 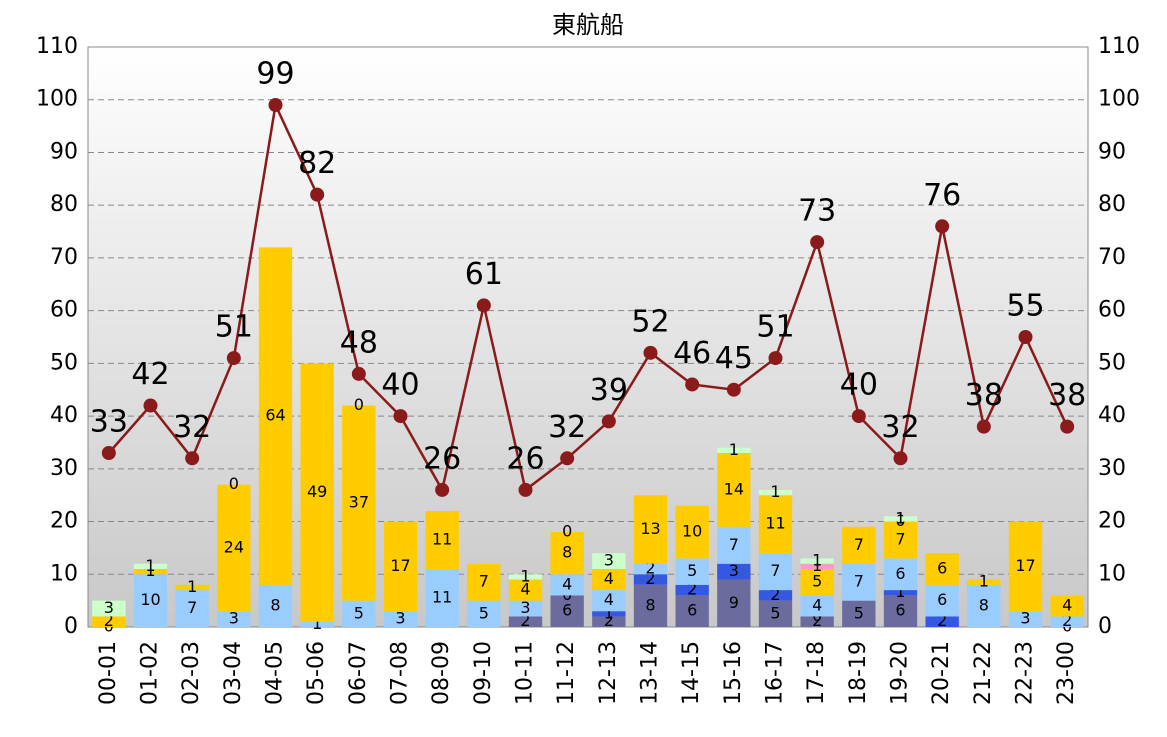 I want to click on bar-value-label: 14, so click(x=734, y=488).